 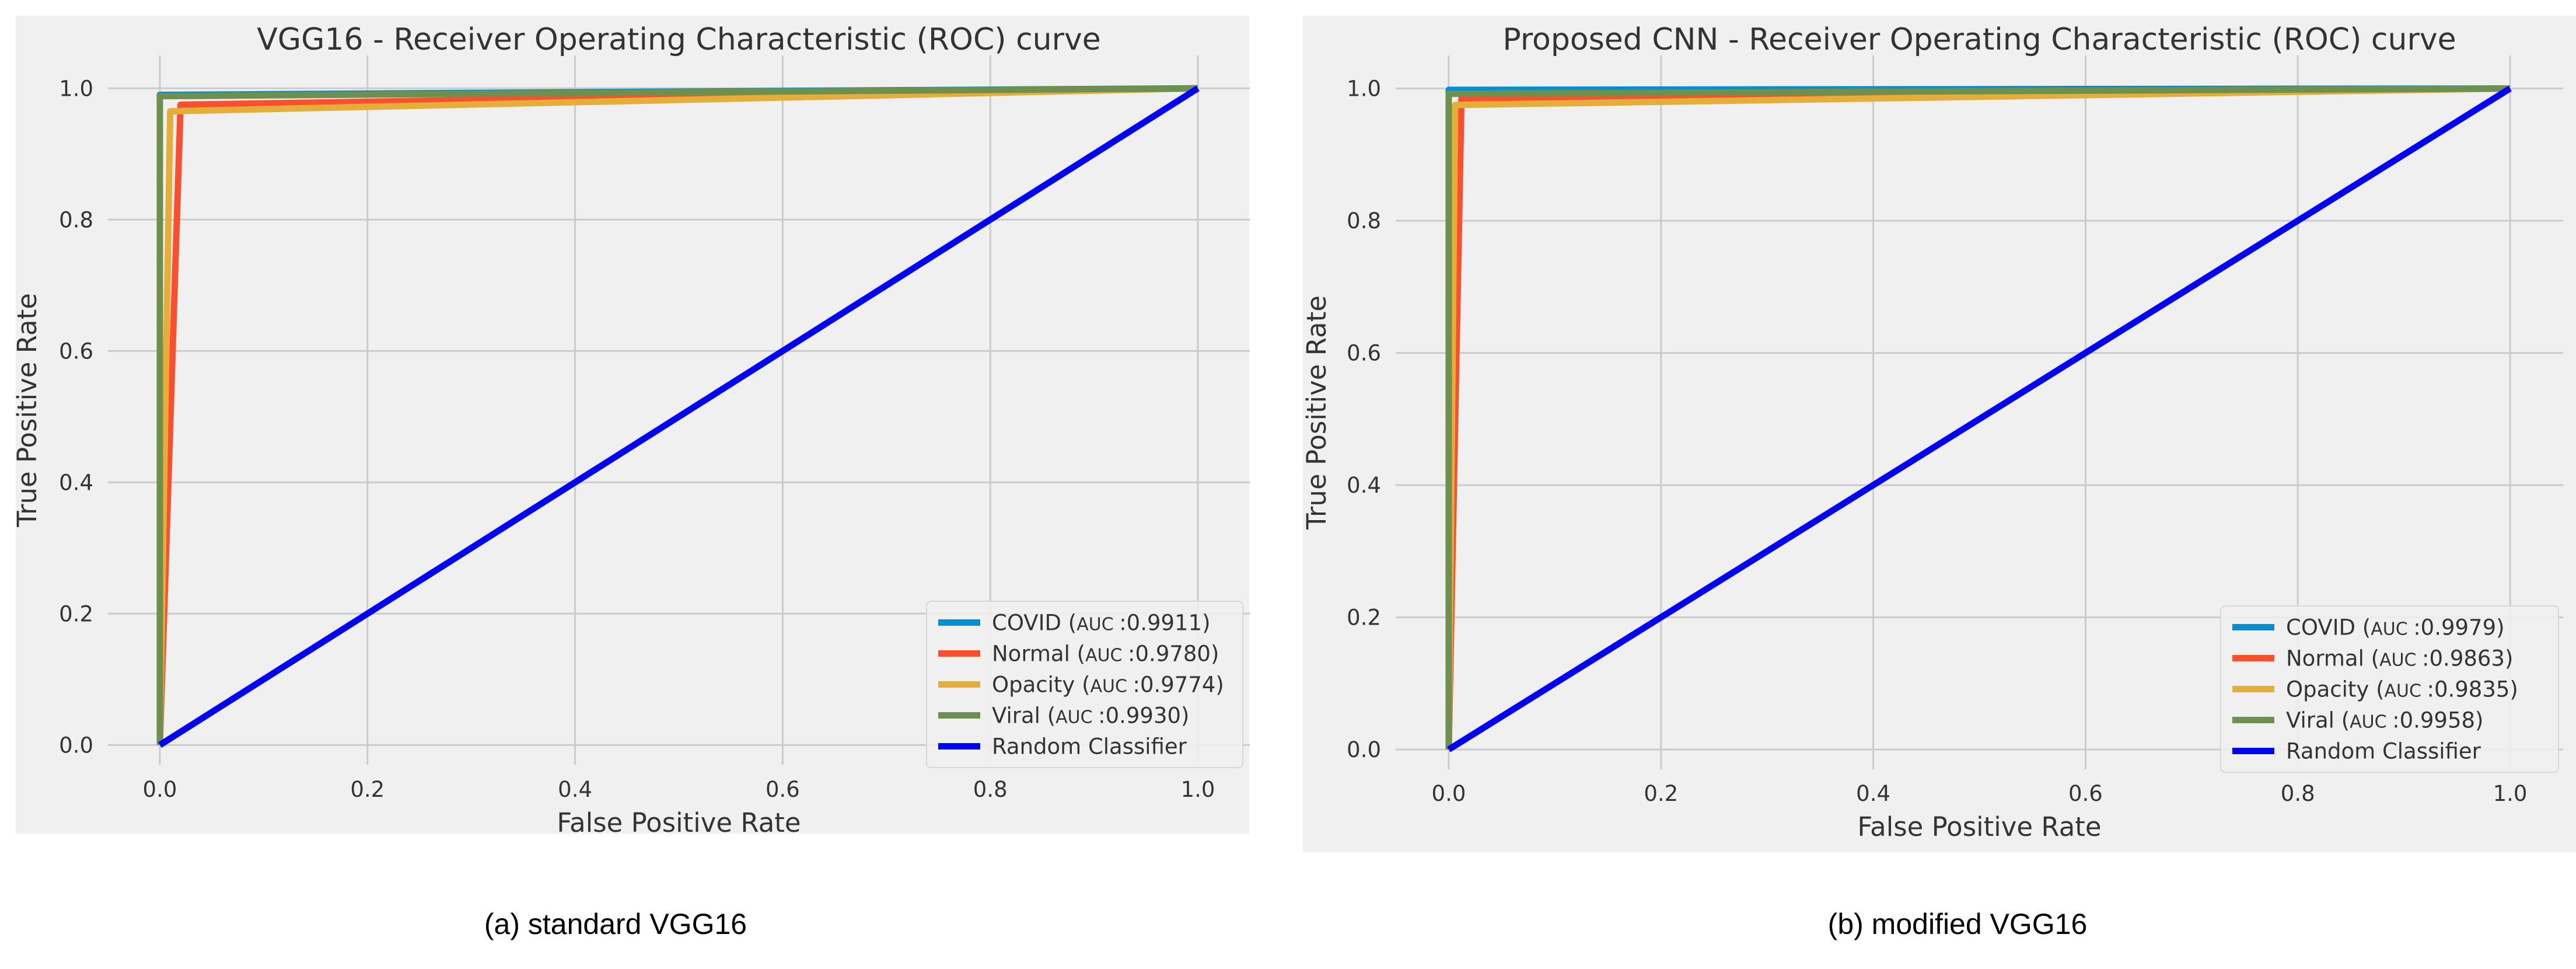 I want to click on legend-entry-label: COVID (AUC :0.9979), so click(x=2395, y=627).